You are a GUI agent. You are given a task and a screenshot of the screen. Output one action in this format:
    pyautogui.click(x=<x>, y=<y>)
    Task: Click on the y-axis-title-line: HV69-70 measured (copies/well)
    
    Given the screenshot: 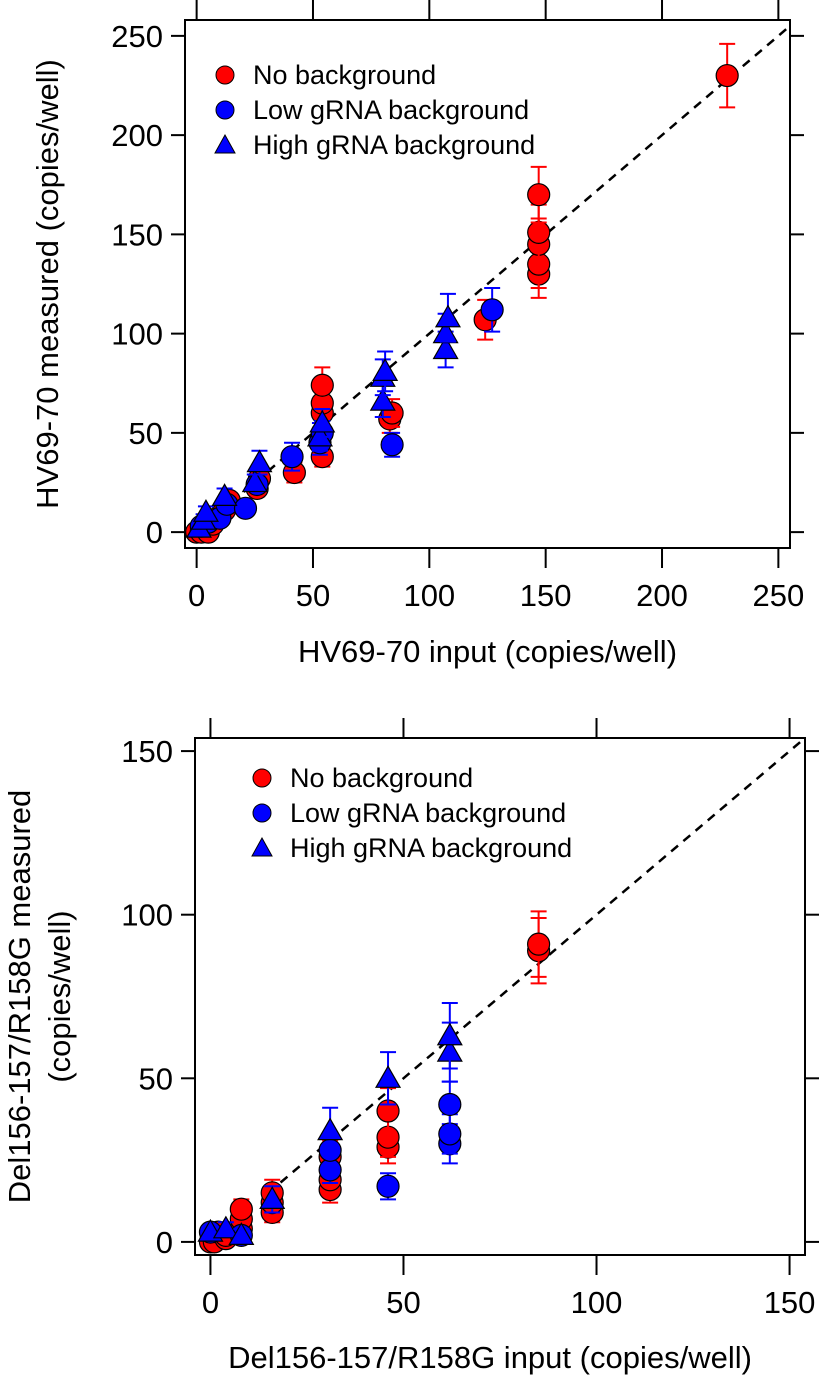 What is the action you would take?
    pyautogui.click(x=47, y=284)
    